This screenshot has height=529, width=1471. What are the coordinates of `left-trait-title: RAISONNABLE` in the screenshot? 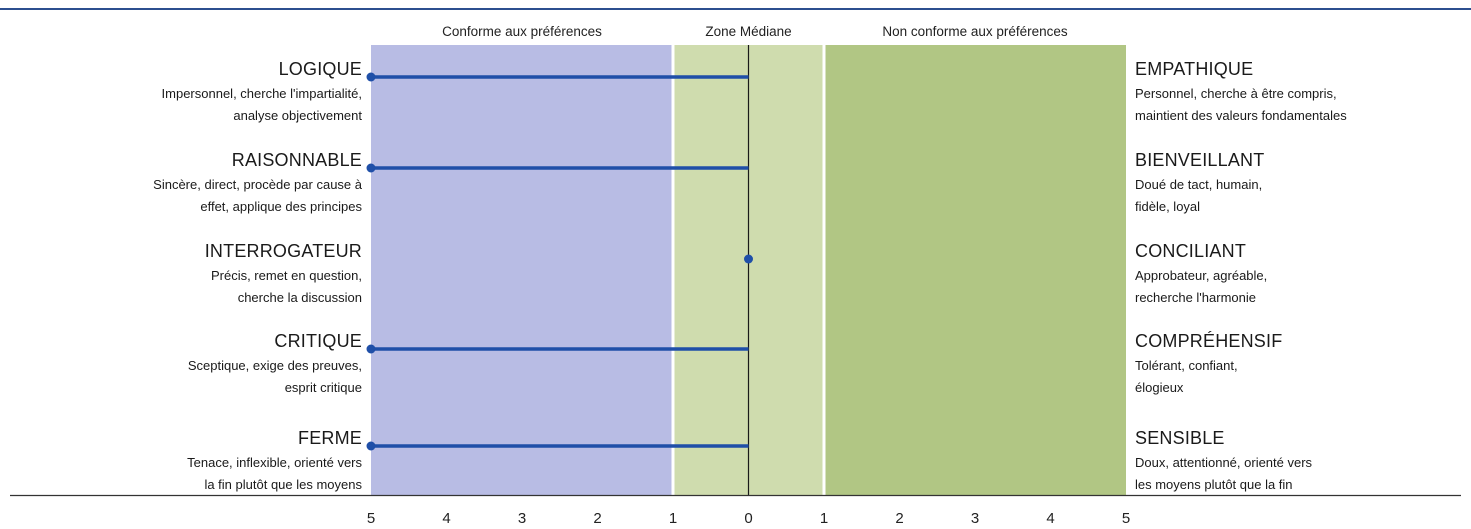 It's located at (296, 160).